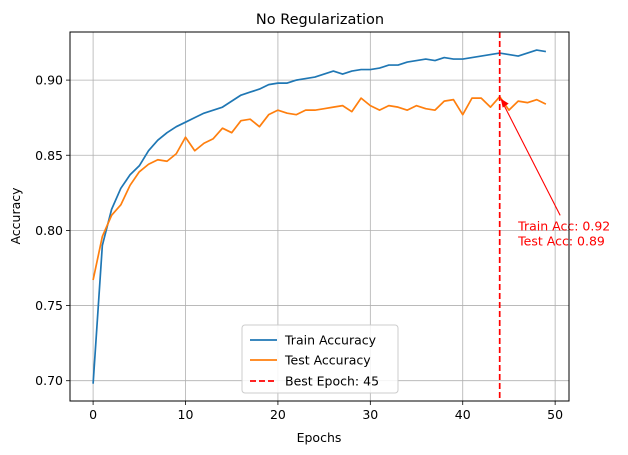 The width and height of the screenshot is (628, 455). What do you see at coordinates (532, 160) in the screenshot?
I see `annotation-arrow-line` at bounding box center [532, 160].